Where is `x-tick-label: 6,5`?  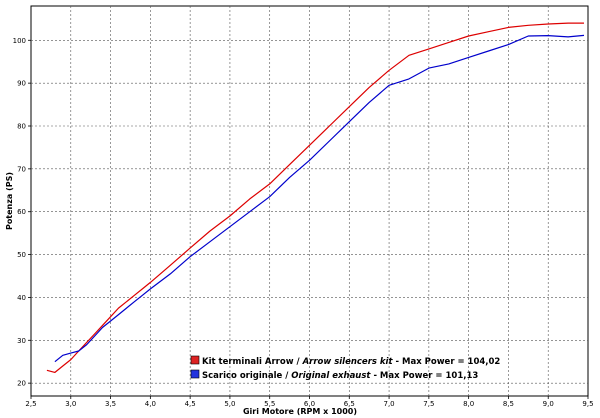
x-tick-label: 6,5 is located at coordinates (349, 404).